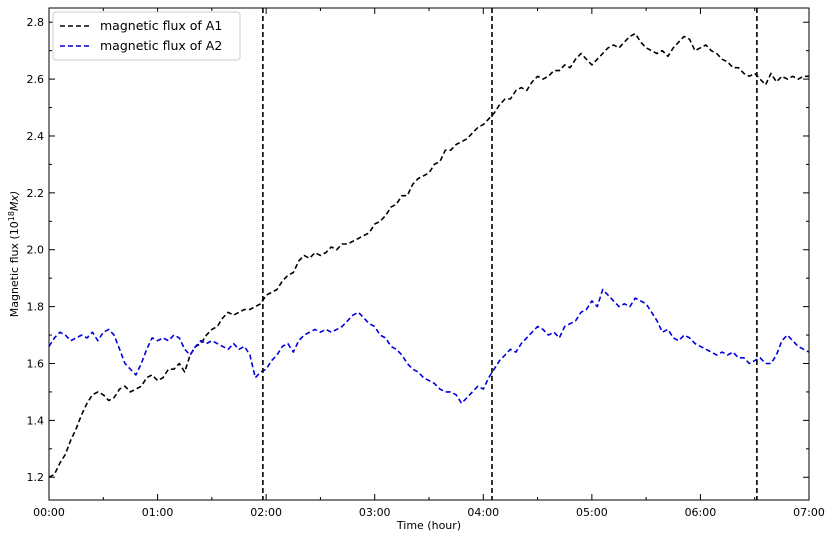 The height and width of the screenshot is (540, 830). I want to click on legend: magnetic flux of A1 magnetic flux of A2, so click(146, 36).